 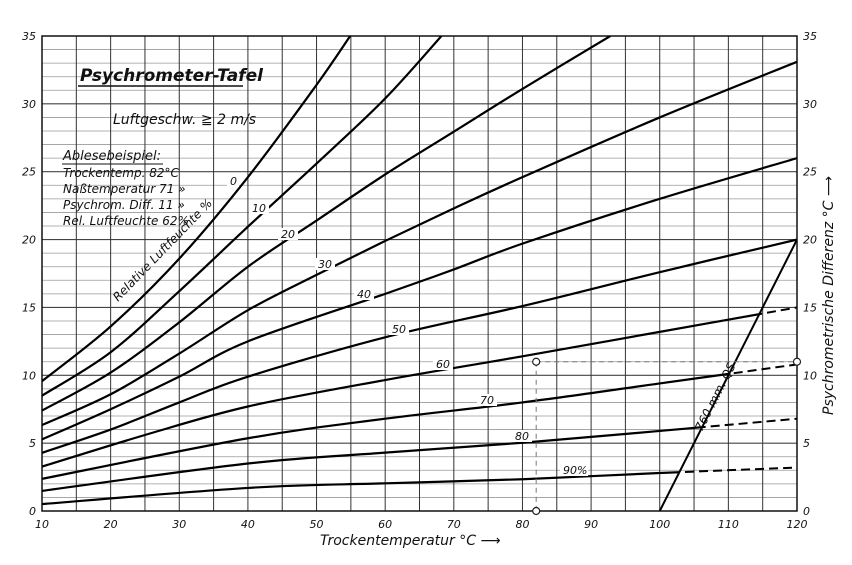 What do you see at coordinates (32, 443) in the screenshot?
I see `y-tick-label-left: 5` at bounding box center [32, 443].